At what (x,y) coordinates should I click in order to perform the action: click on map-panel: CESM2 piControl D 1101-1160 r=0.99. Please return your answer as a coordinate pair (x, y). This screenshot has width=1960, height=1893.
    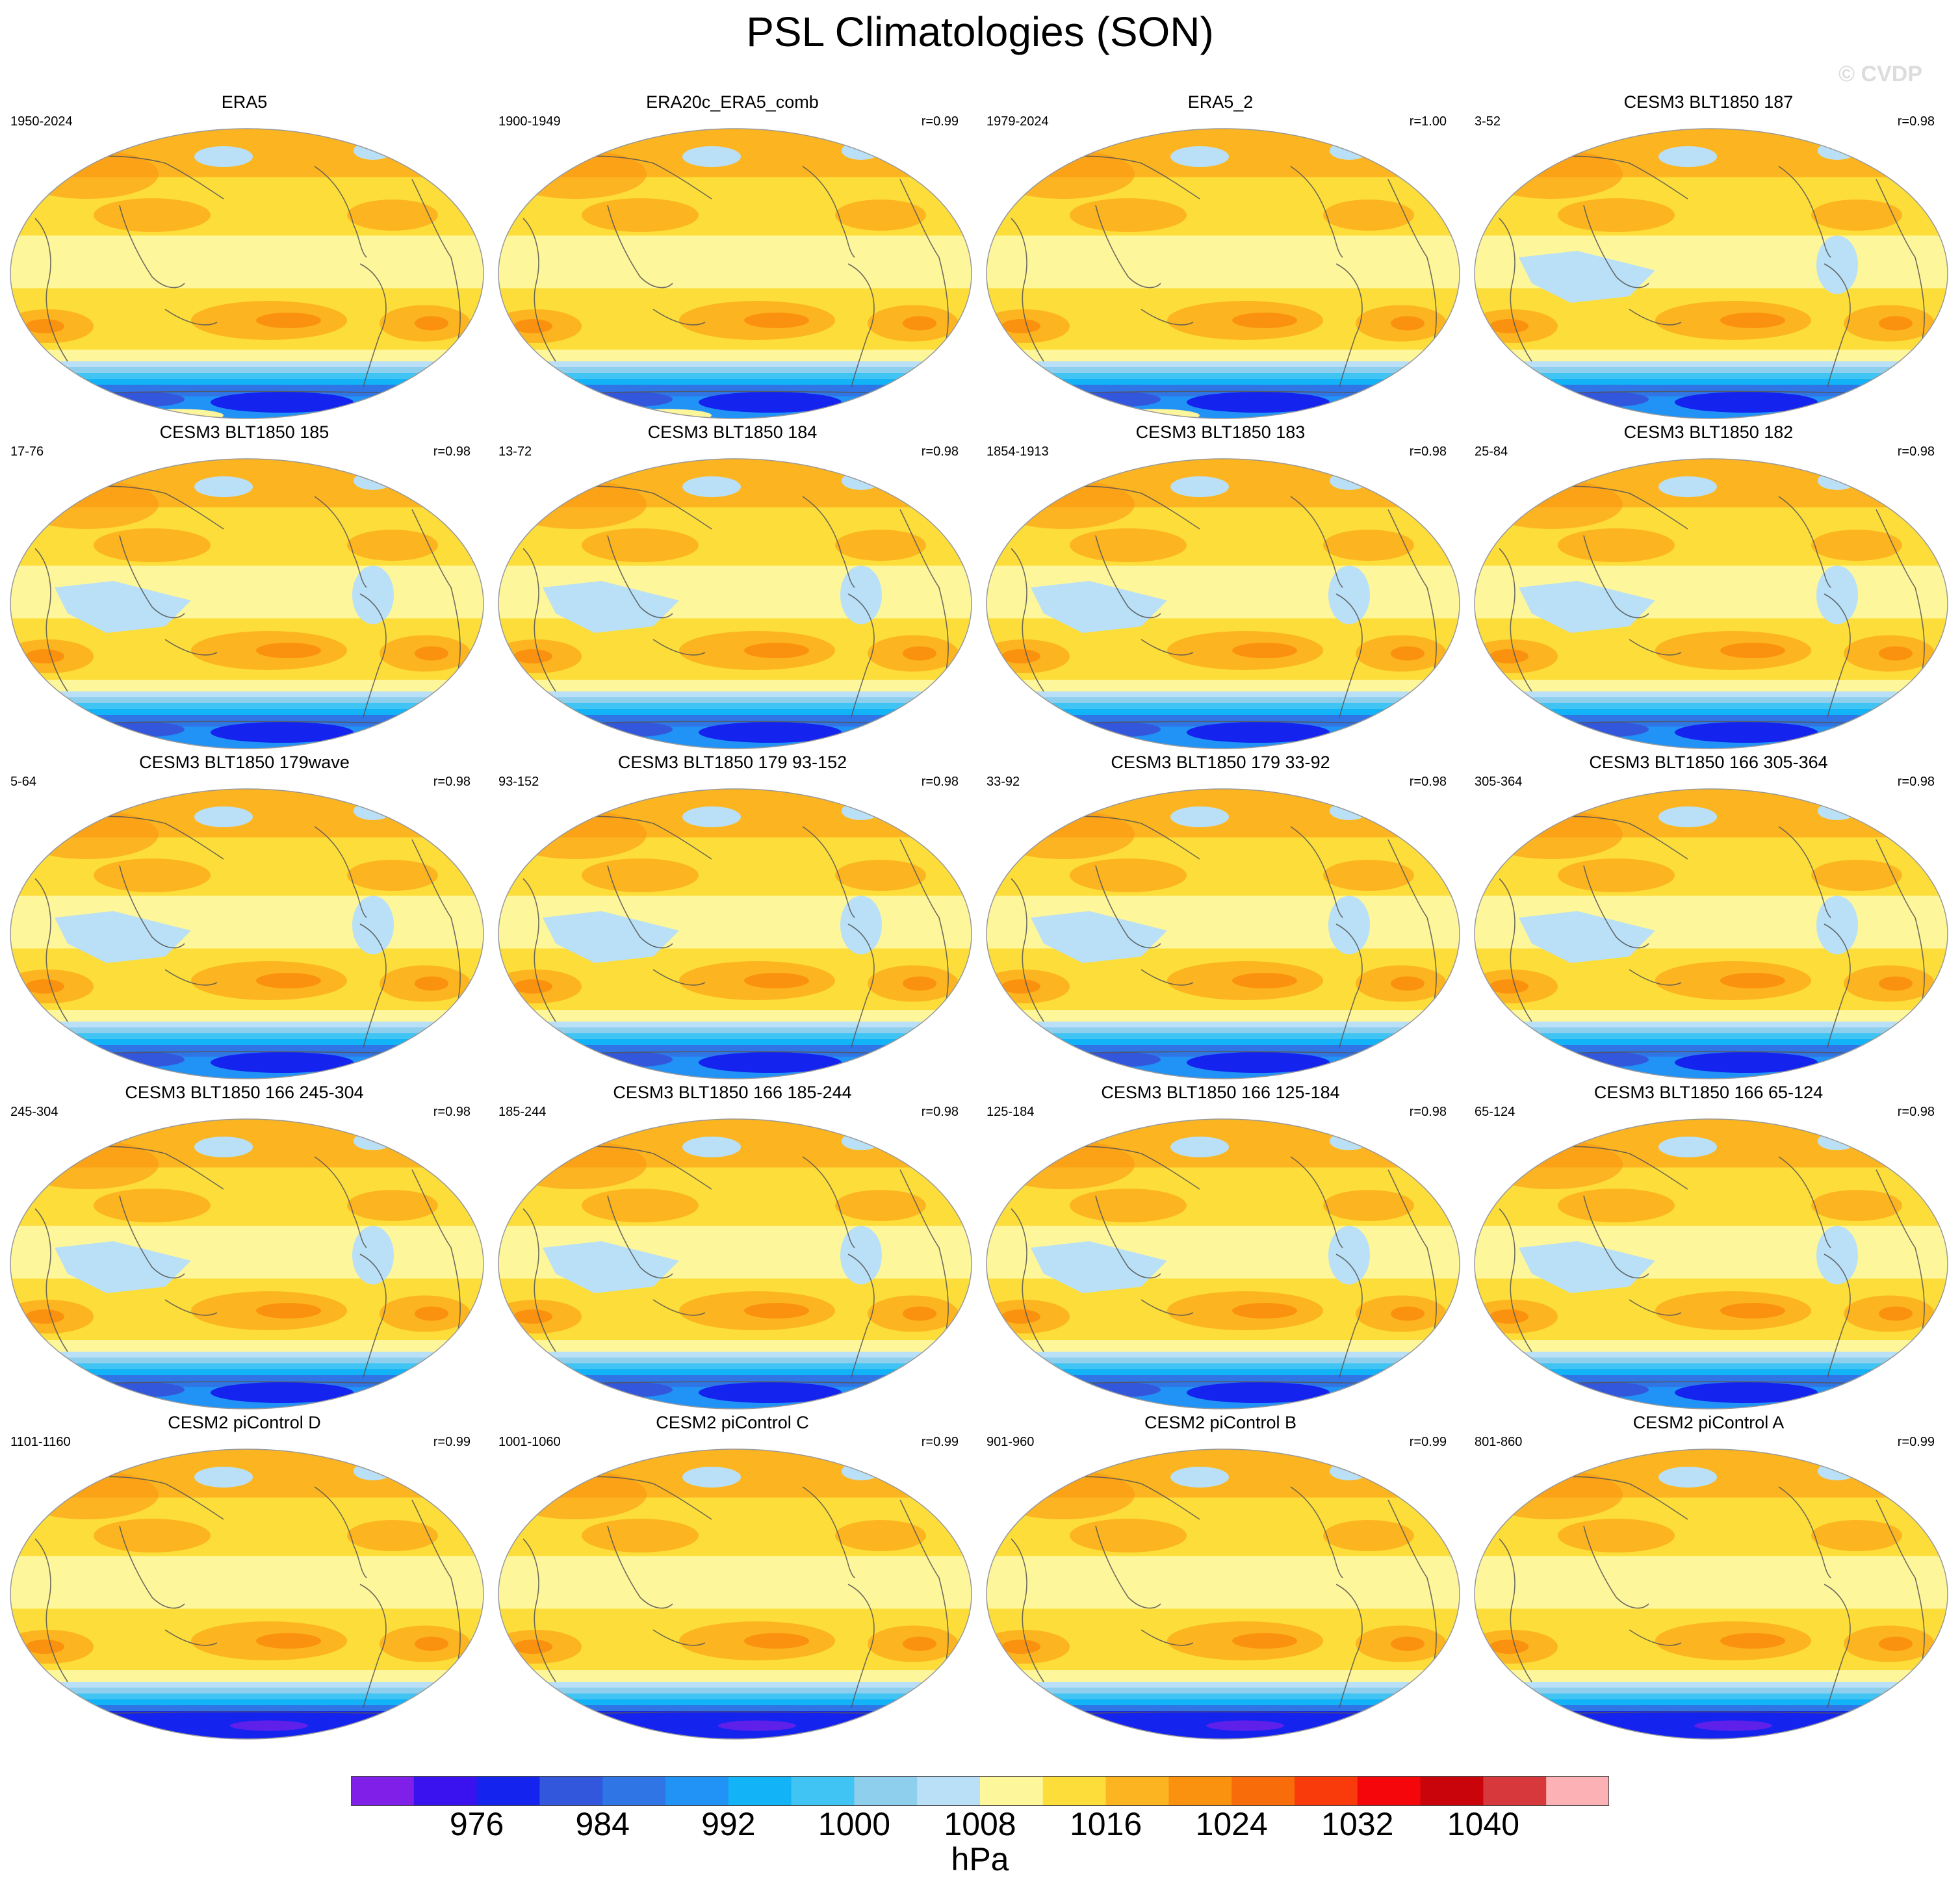
    Looking at the image, I should click on (244, 1578).